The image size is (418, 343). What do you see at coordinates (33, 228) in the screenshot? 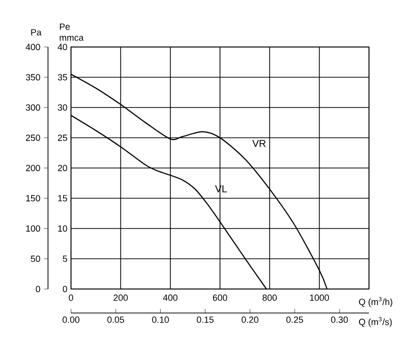
I see `y-tick-label: 100` at bounding box center [33, 228].